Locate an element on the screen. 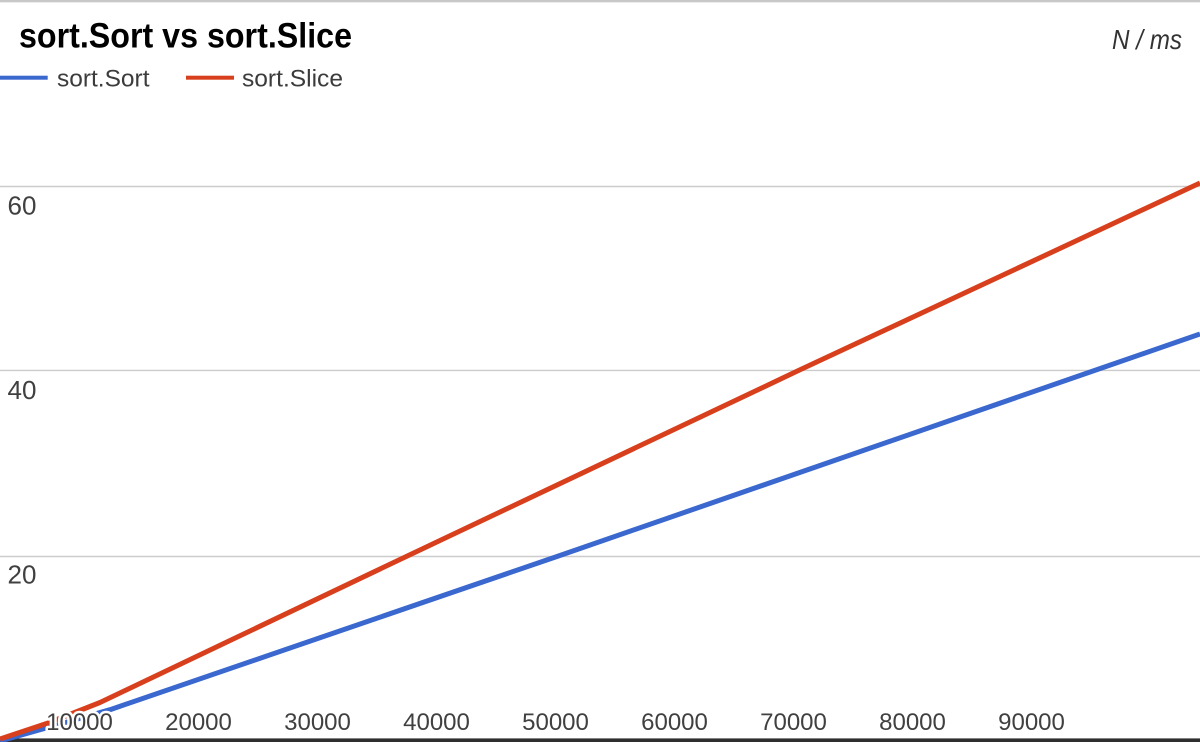 The width and height of the screenshot is (1200, 742). svg-text: sort.Sort is located at coordinates (103, 79).